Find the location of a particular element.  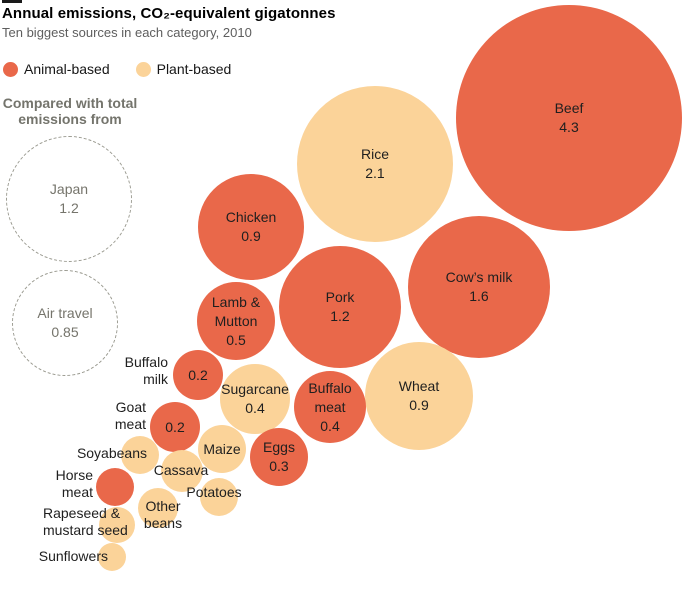

bubble-label-lamb-mutton: Lamb & Mutton 0.5 is located at coordinates (236, 321).